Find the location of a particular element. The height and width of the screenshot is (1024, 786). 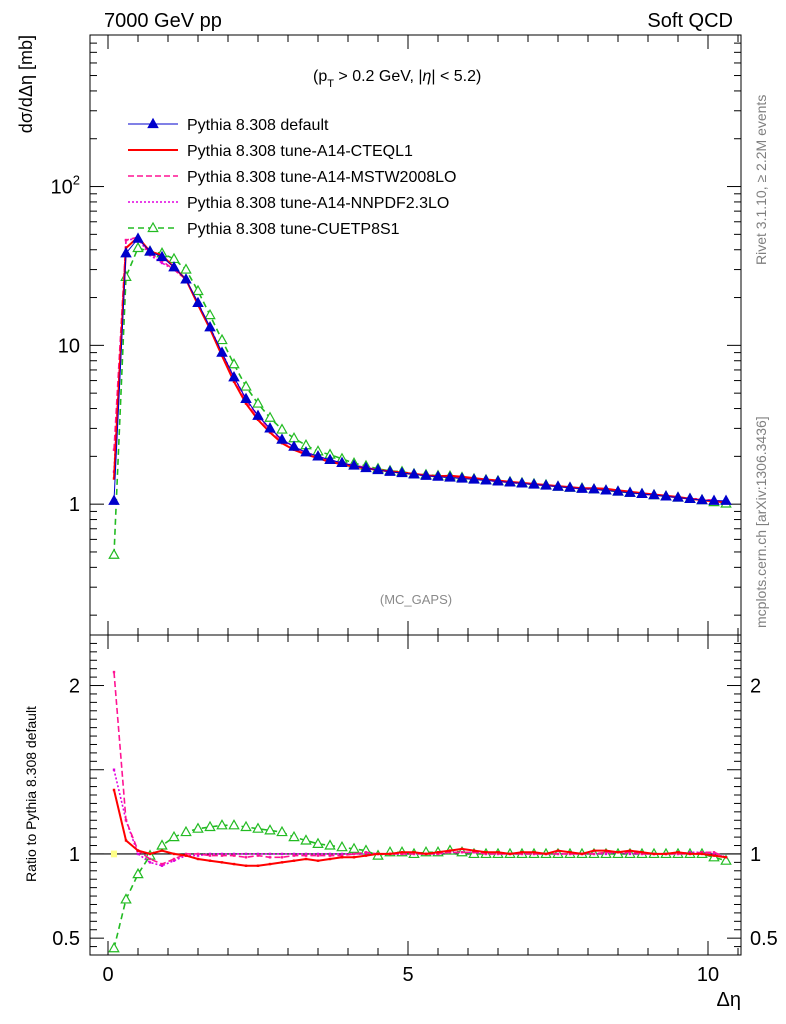

mcplots-citation-label: mcplots.cern.ch [arXiv:1306.3436] is located at coordinates (761, 522).